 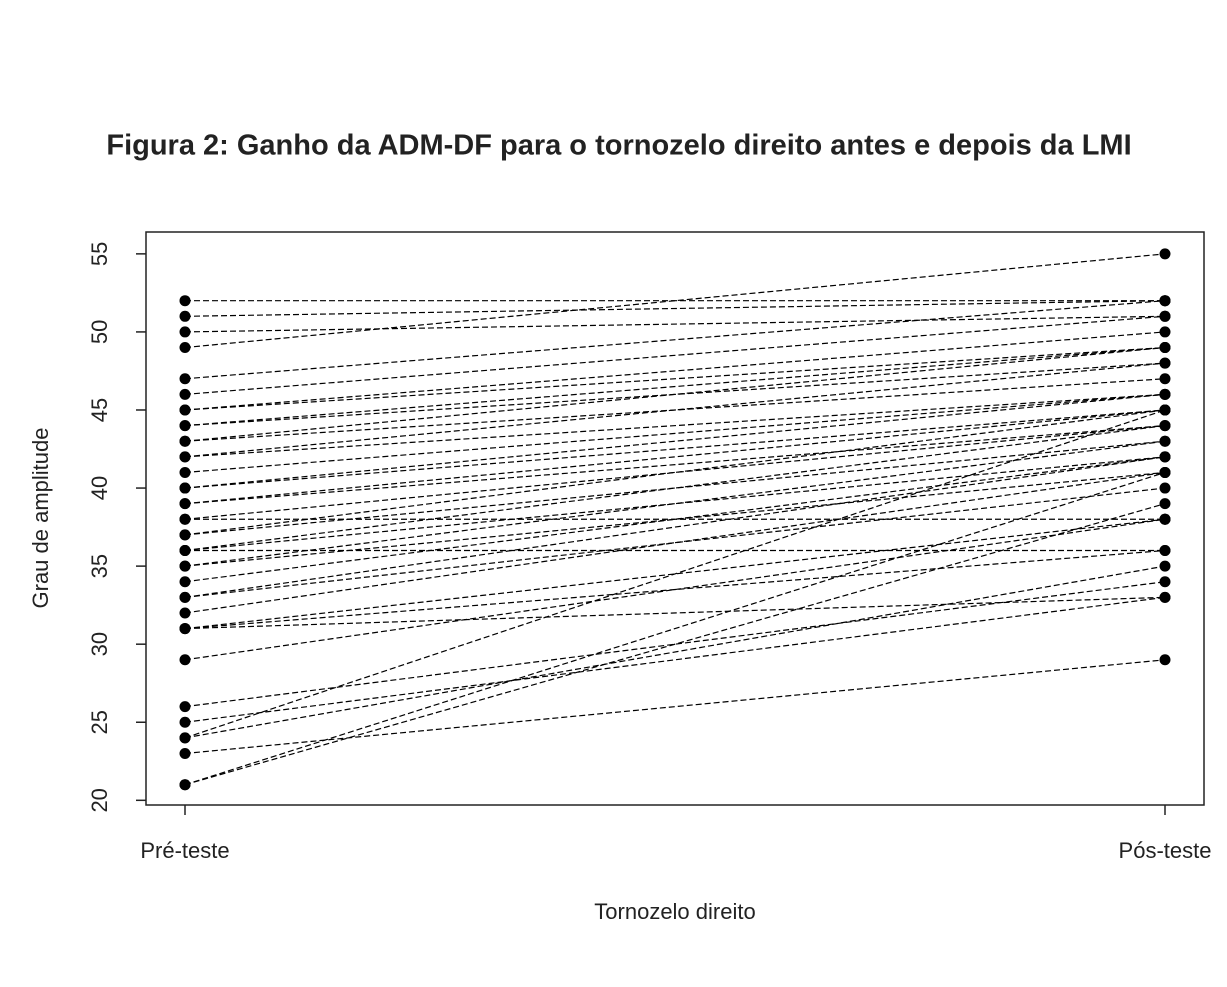 What do you see at coordinates (99, 488) in the screenshot?
I see `y-tick-label: 40` at bounding box center [99, 488].